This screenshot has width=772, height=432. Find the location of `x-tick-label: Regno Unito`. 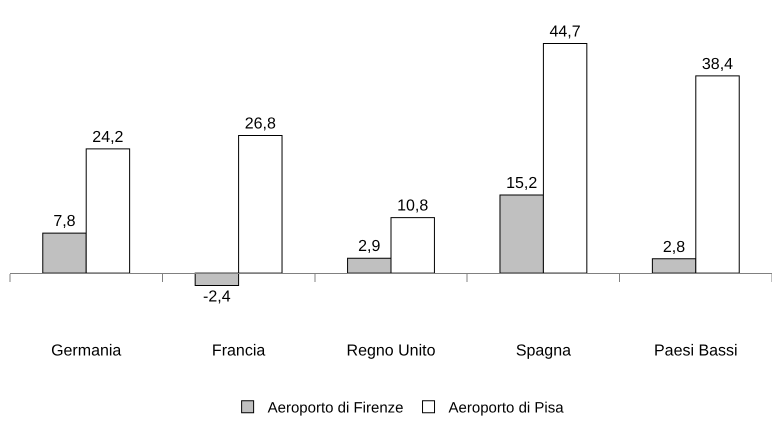

x-tick-label: Regno Unito is located at coordinates (391, 351).